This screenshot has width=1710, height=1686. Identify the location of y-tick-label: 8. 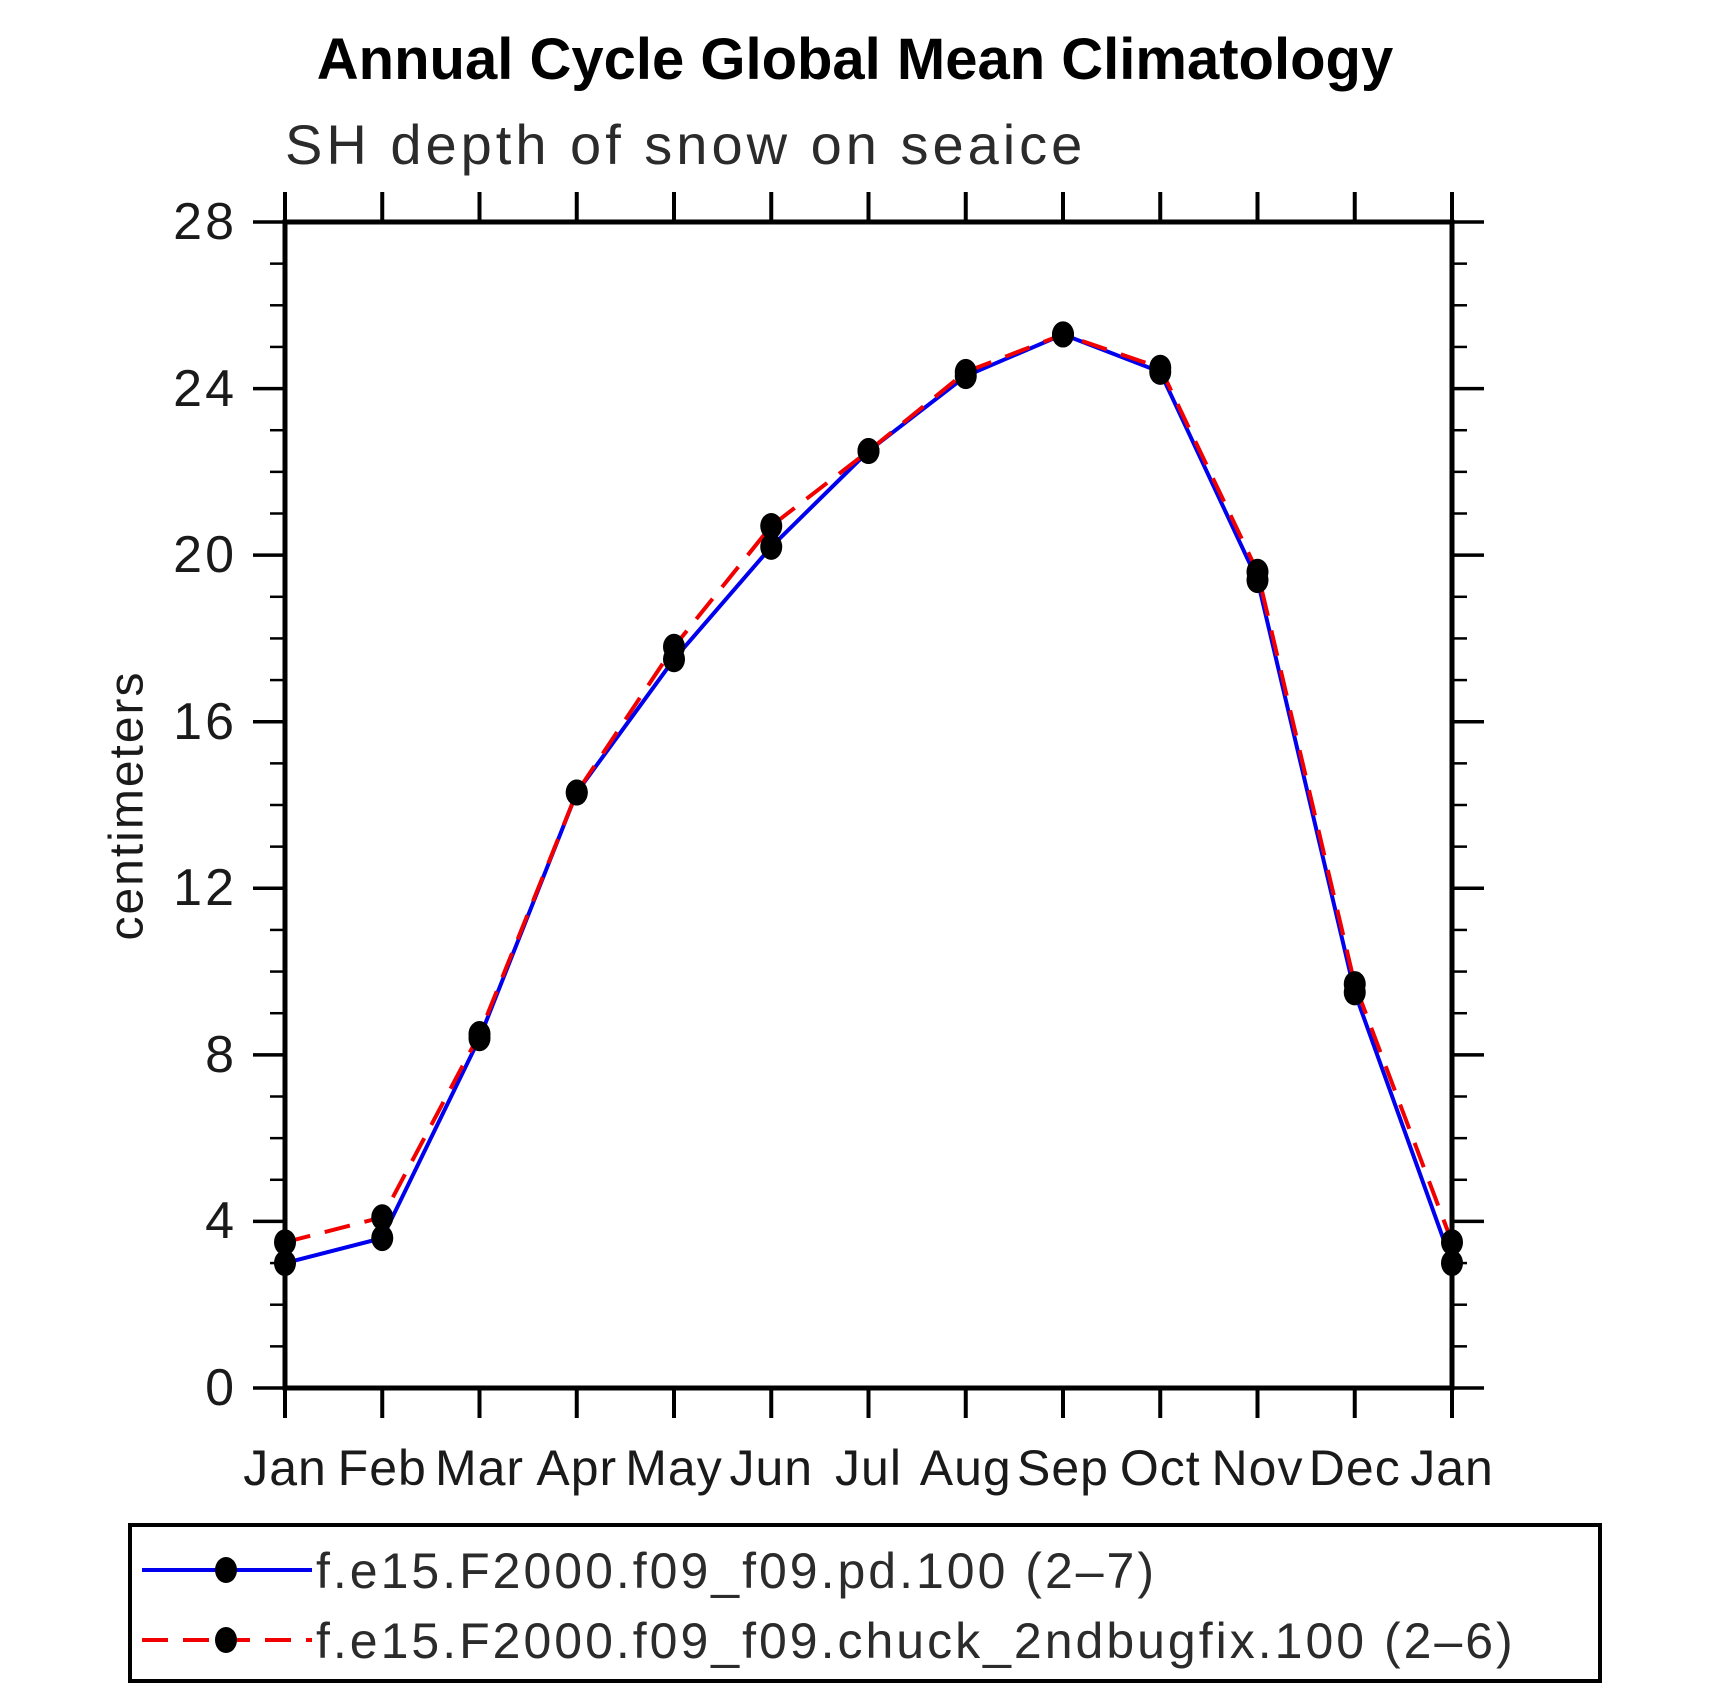
(221, 1054).